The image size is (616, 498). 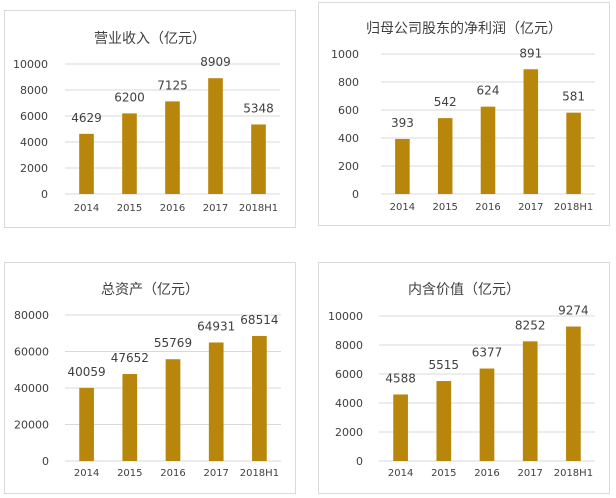 I want to click on chart-title: 归母公司股东的净利润（亿元）, so click(x=464, y=29).